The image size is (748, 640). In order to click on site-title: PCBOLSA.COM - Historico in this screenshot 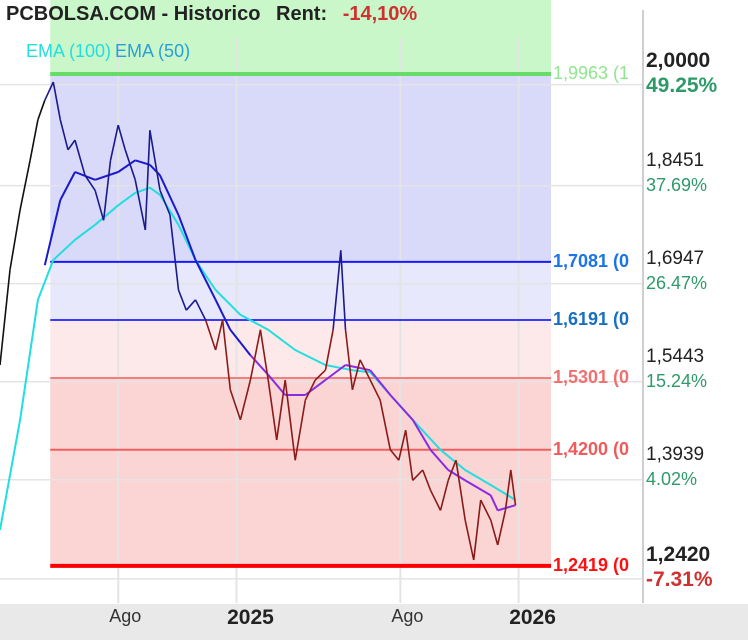, I will do `click(133, 14)`.